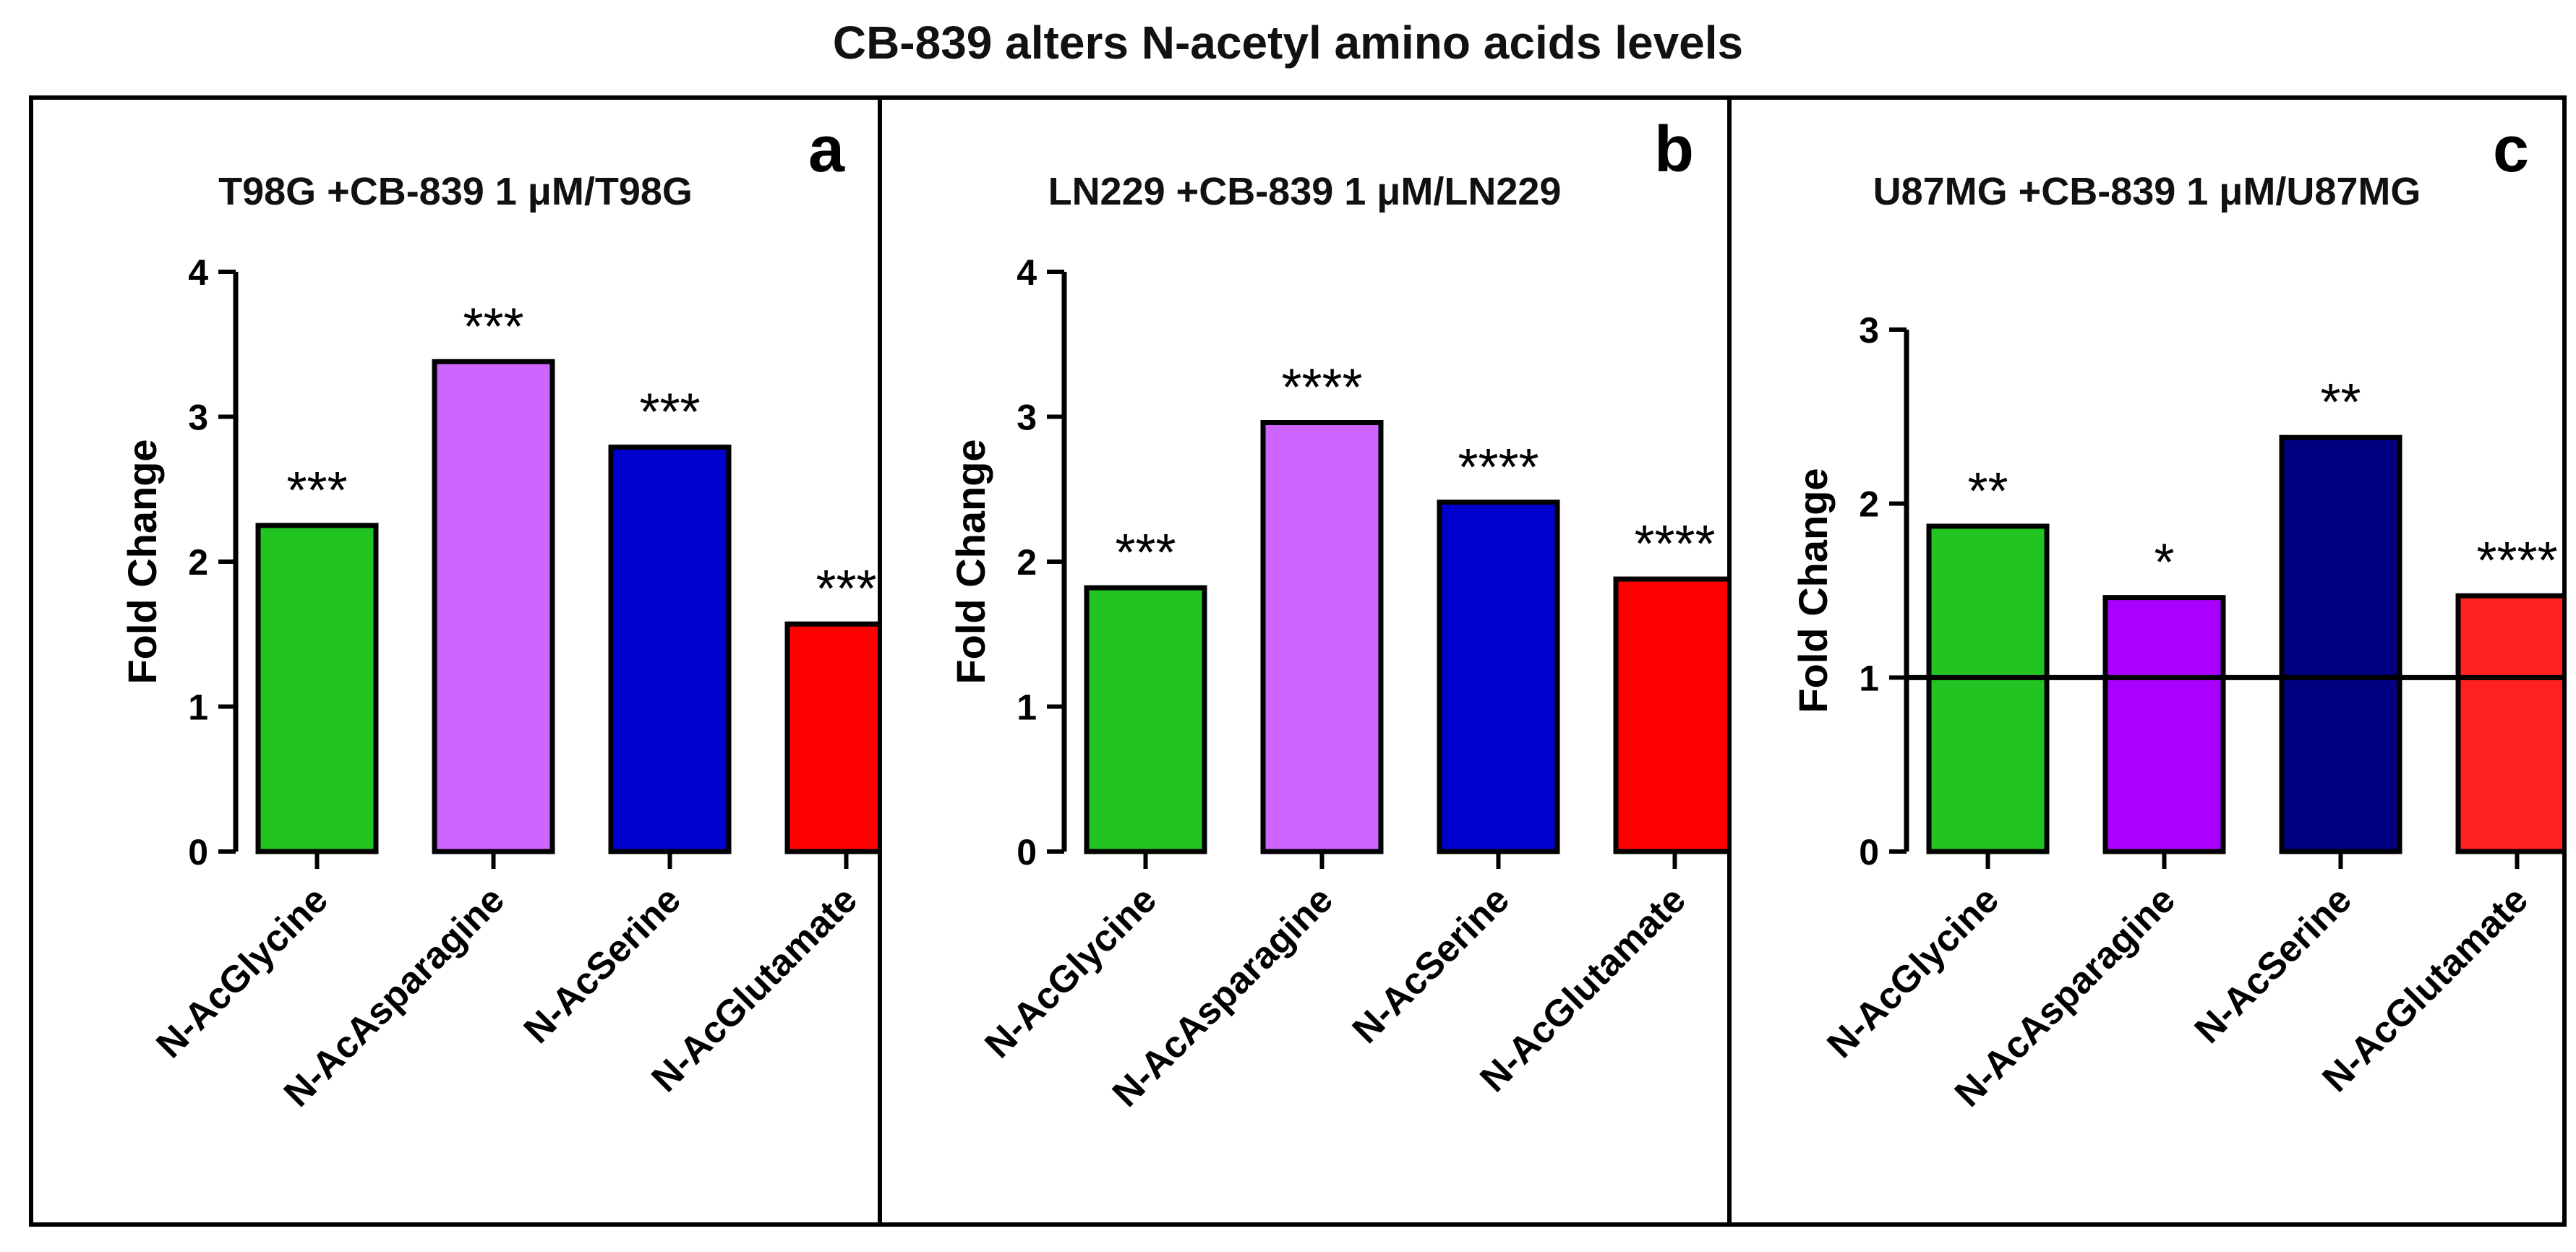 The width and height of the screenshot is (2576, 1252). Describe the element at coordinates (1674, 150) in the screenshot. I see `panel-letter: b` at that location.